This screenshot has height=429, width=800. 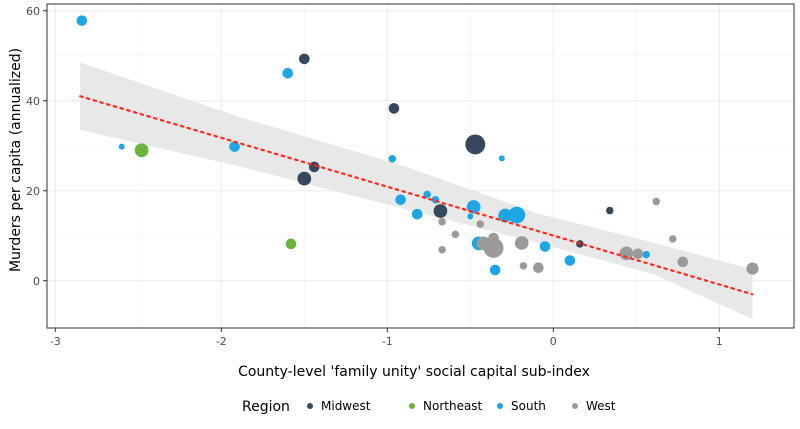 What do you see at coordinates (553, 341) in the screenshot?
I see `x-tick-label: 0` at bounding box center [553, 341].